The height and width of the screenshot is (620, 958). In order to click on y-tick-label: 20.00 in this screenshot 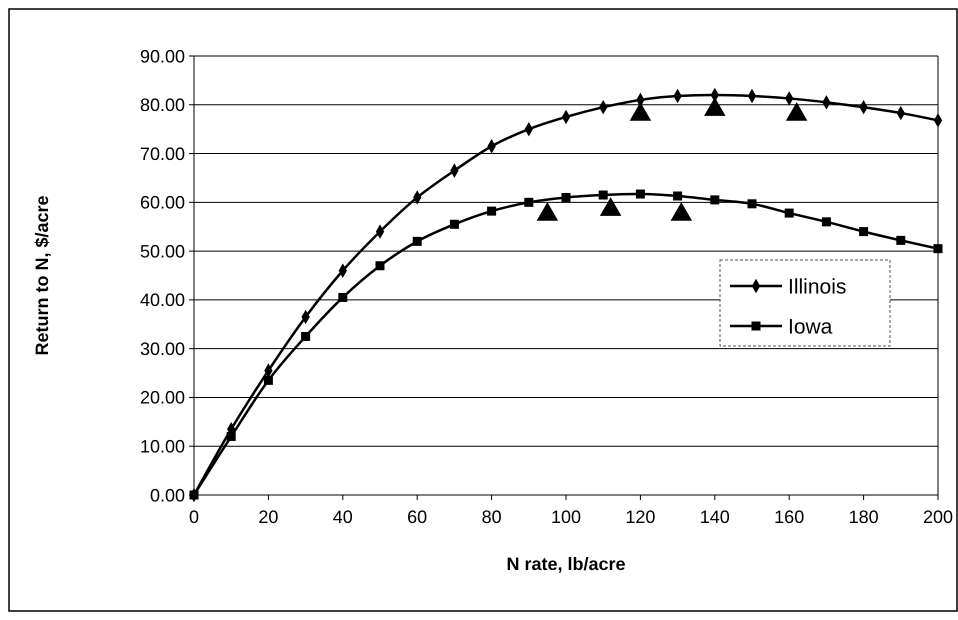, I will do `click(162, 398)`.